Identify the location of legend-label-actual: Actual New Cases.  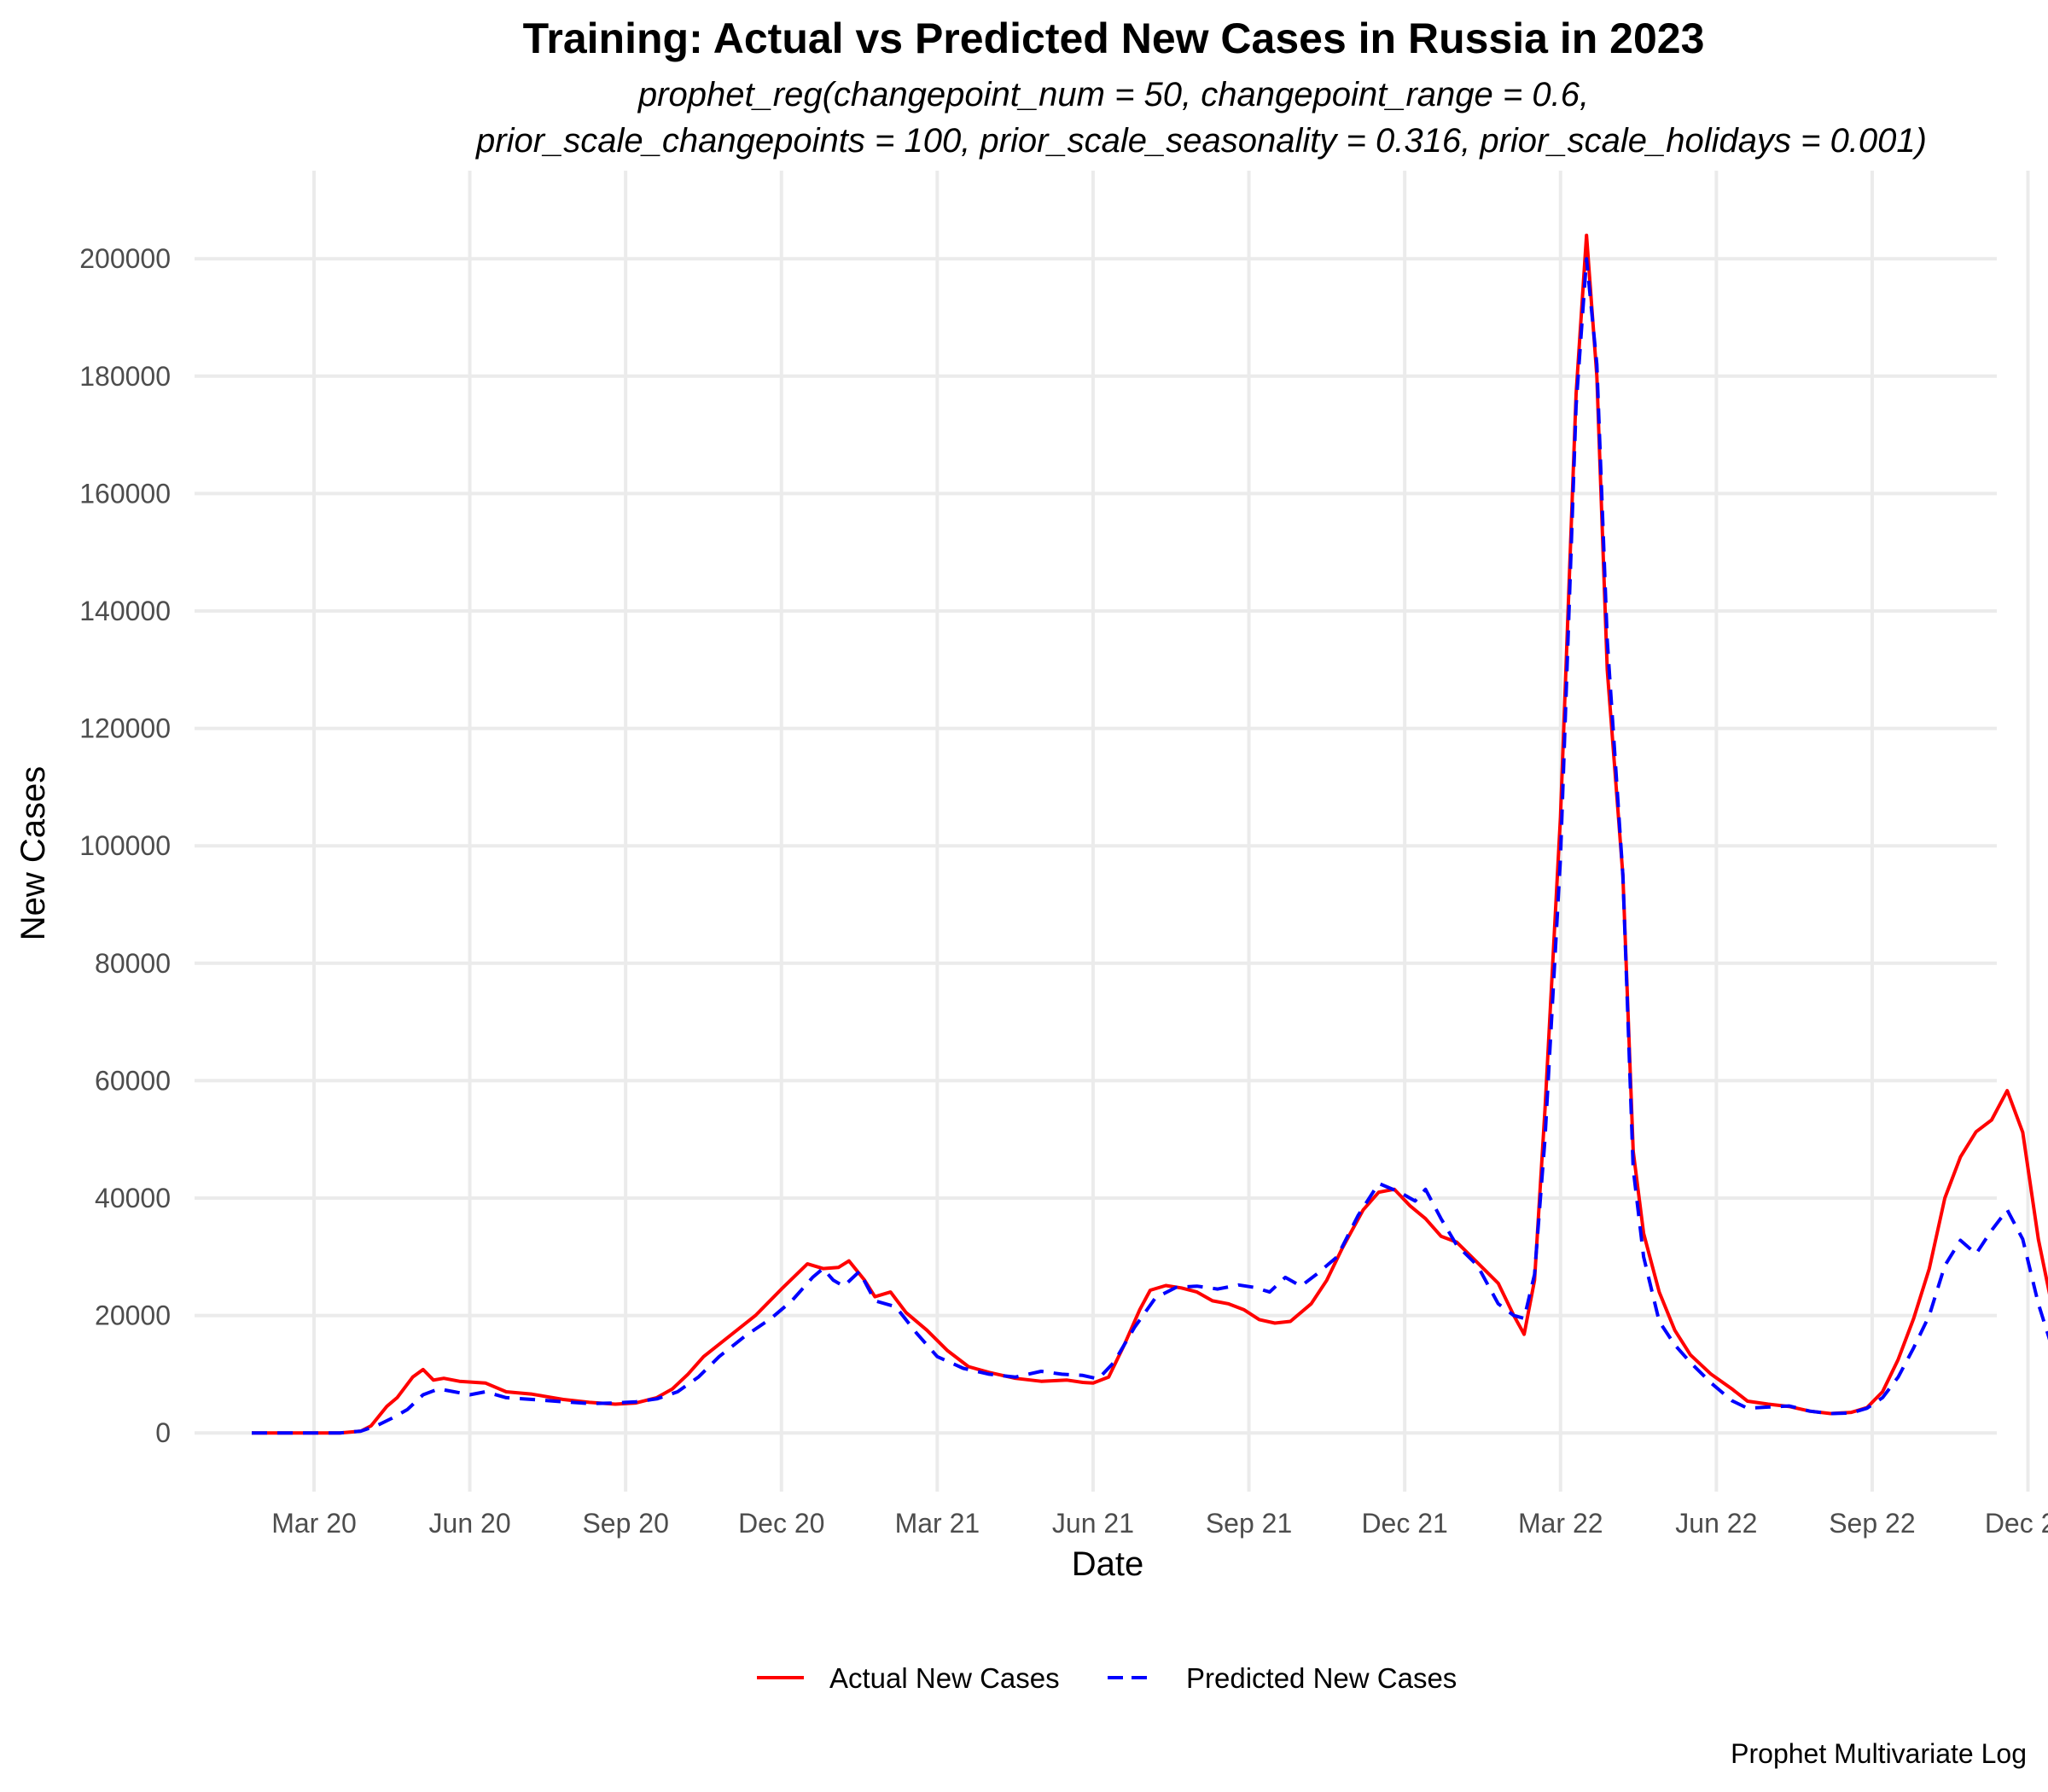
(945, 1678).